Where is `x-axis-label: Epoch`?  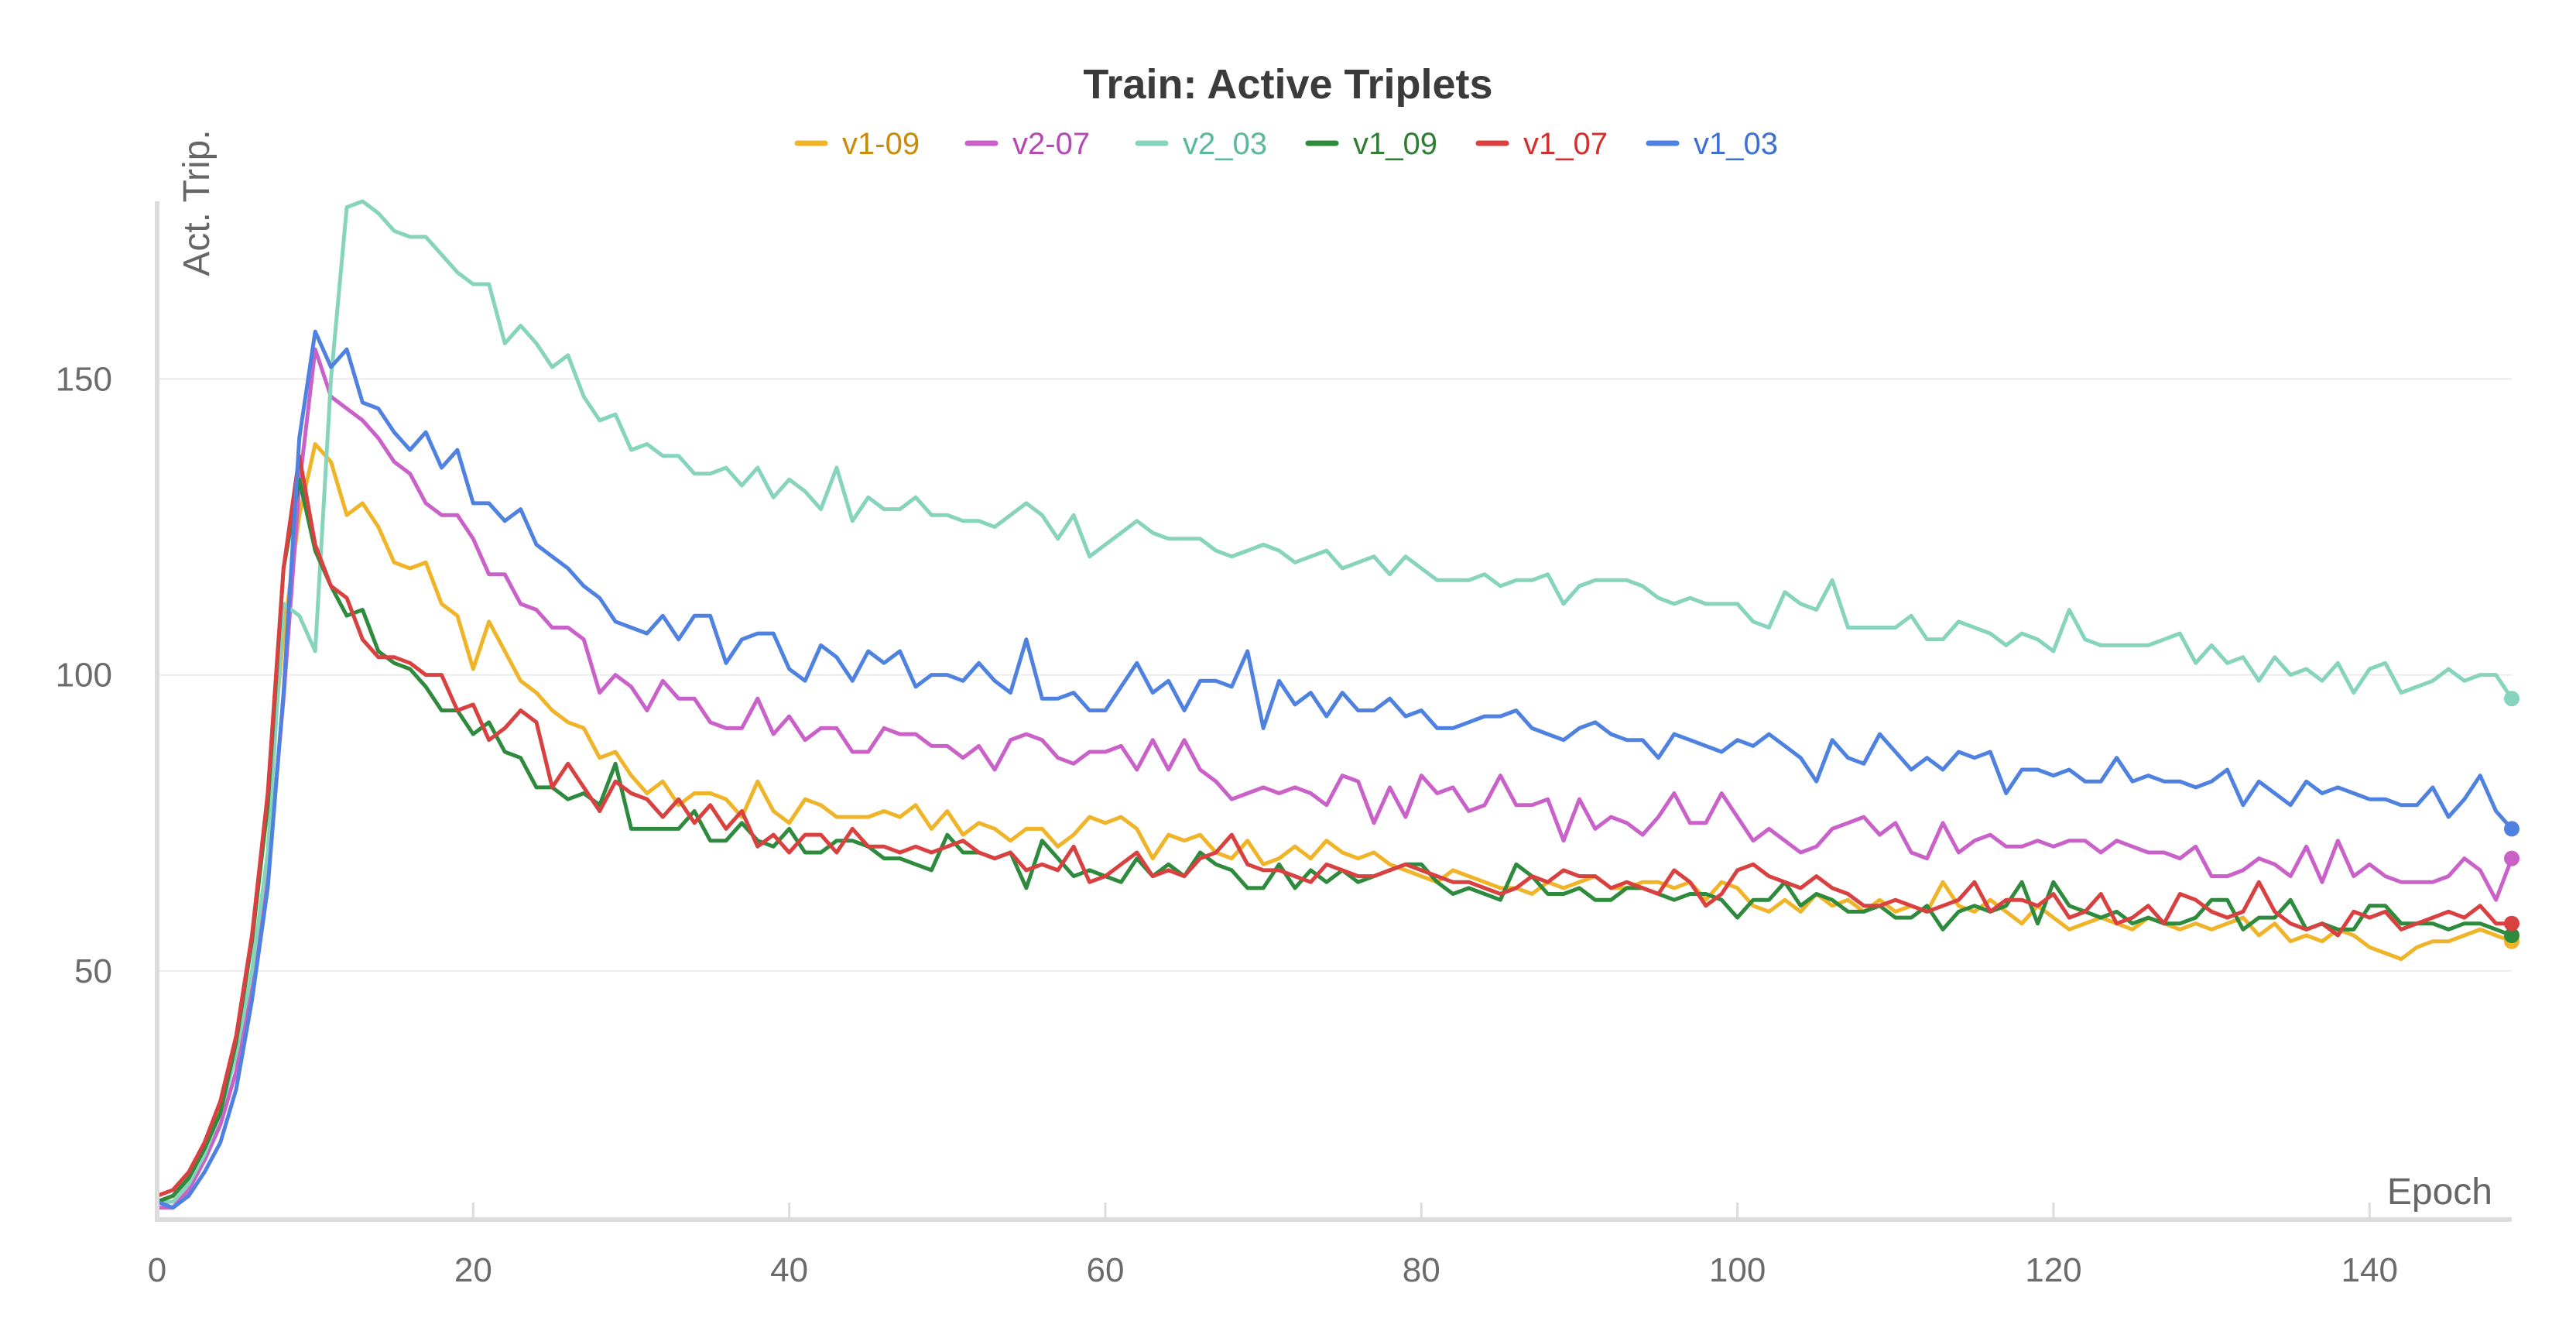 x-axis-label: Epoch is located at coordinates (2439, 1192).